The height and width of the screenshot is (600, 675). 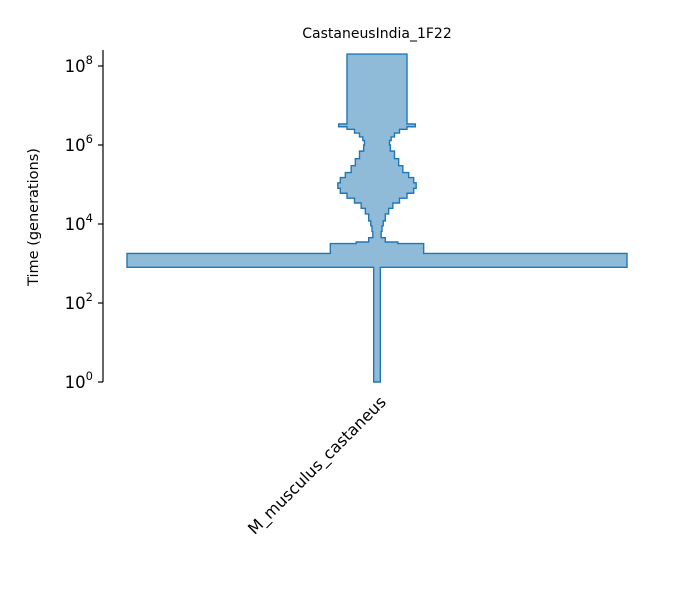 I want to click on y-tick-label-exponent: 4, so click(x=89, y=218).